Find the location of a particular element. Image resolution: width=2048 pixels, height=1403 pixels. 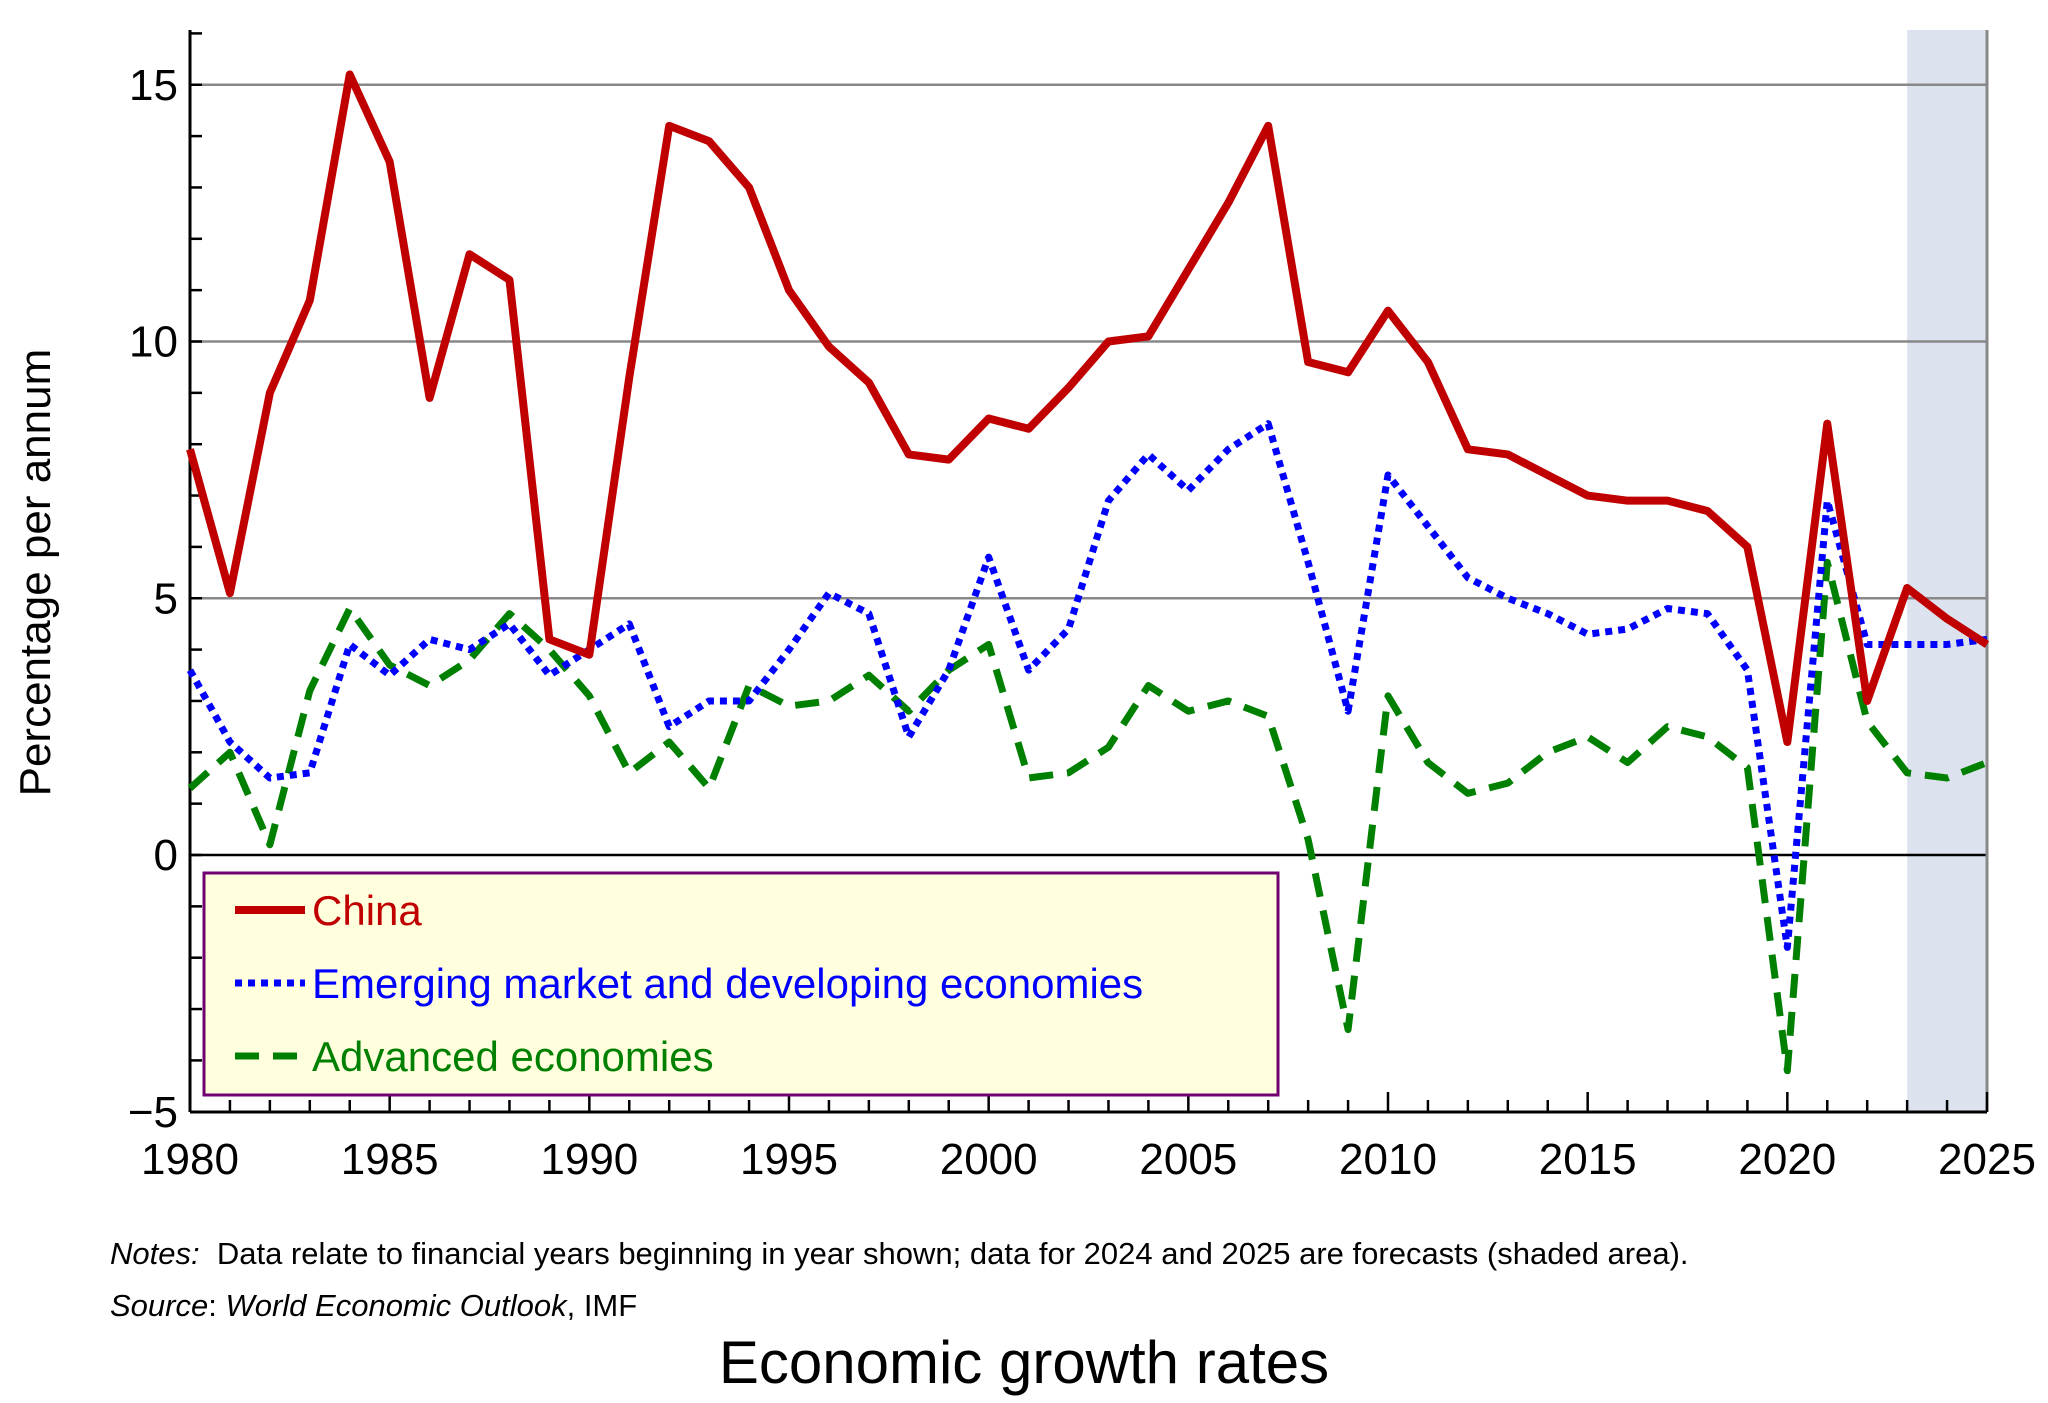

x-tick-label: 2005 is located at coordinates (1188, 1159).